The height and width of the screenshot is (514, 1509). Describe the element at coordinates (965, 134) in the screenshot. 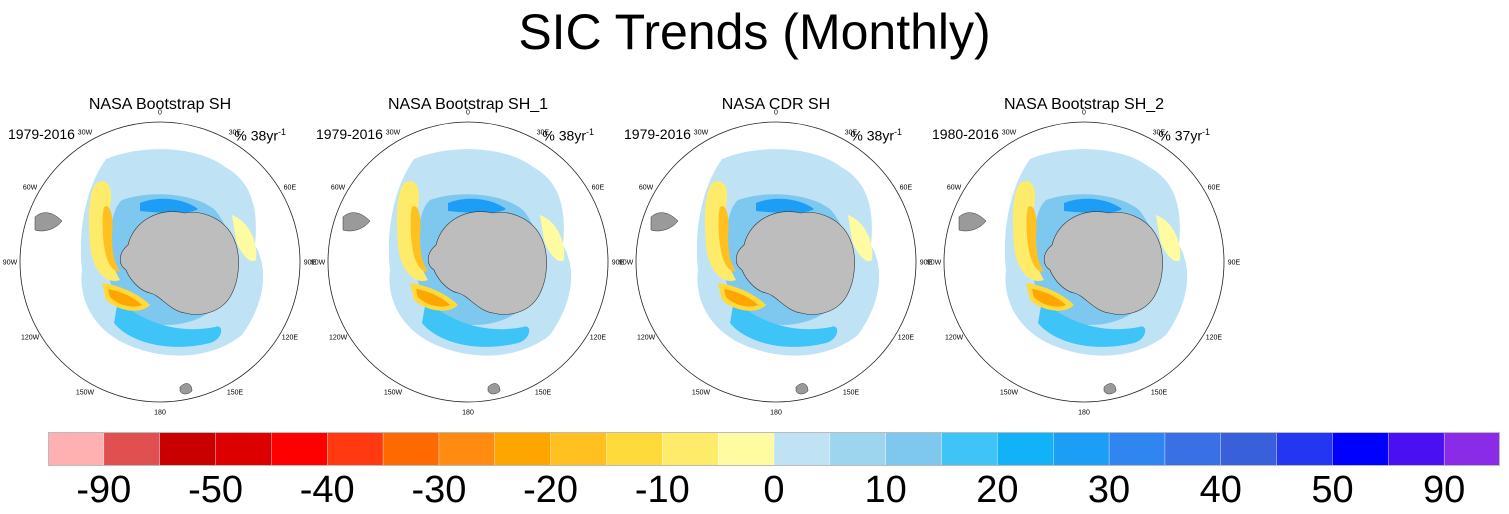

I see `period-label: 1980-2016` at that location.